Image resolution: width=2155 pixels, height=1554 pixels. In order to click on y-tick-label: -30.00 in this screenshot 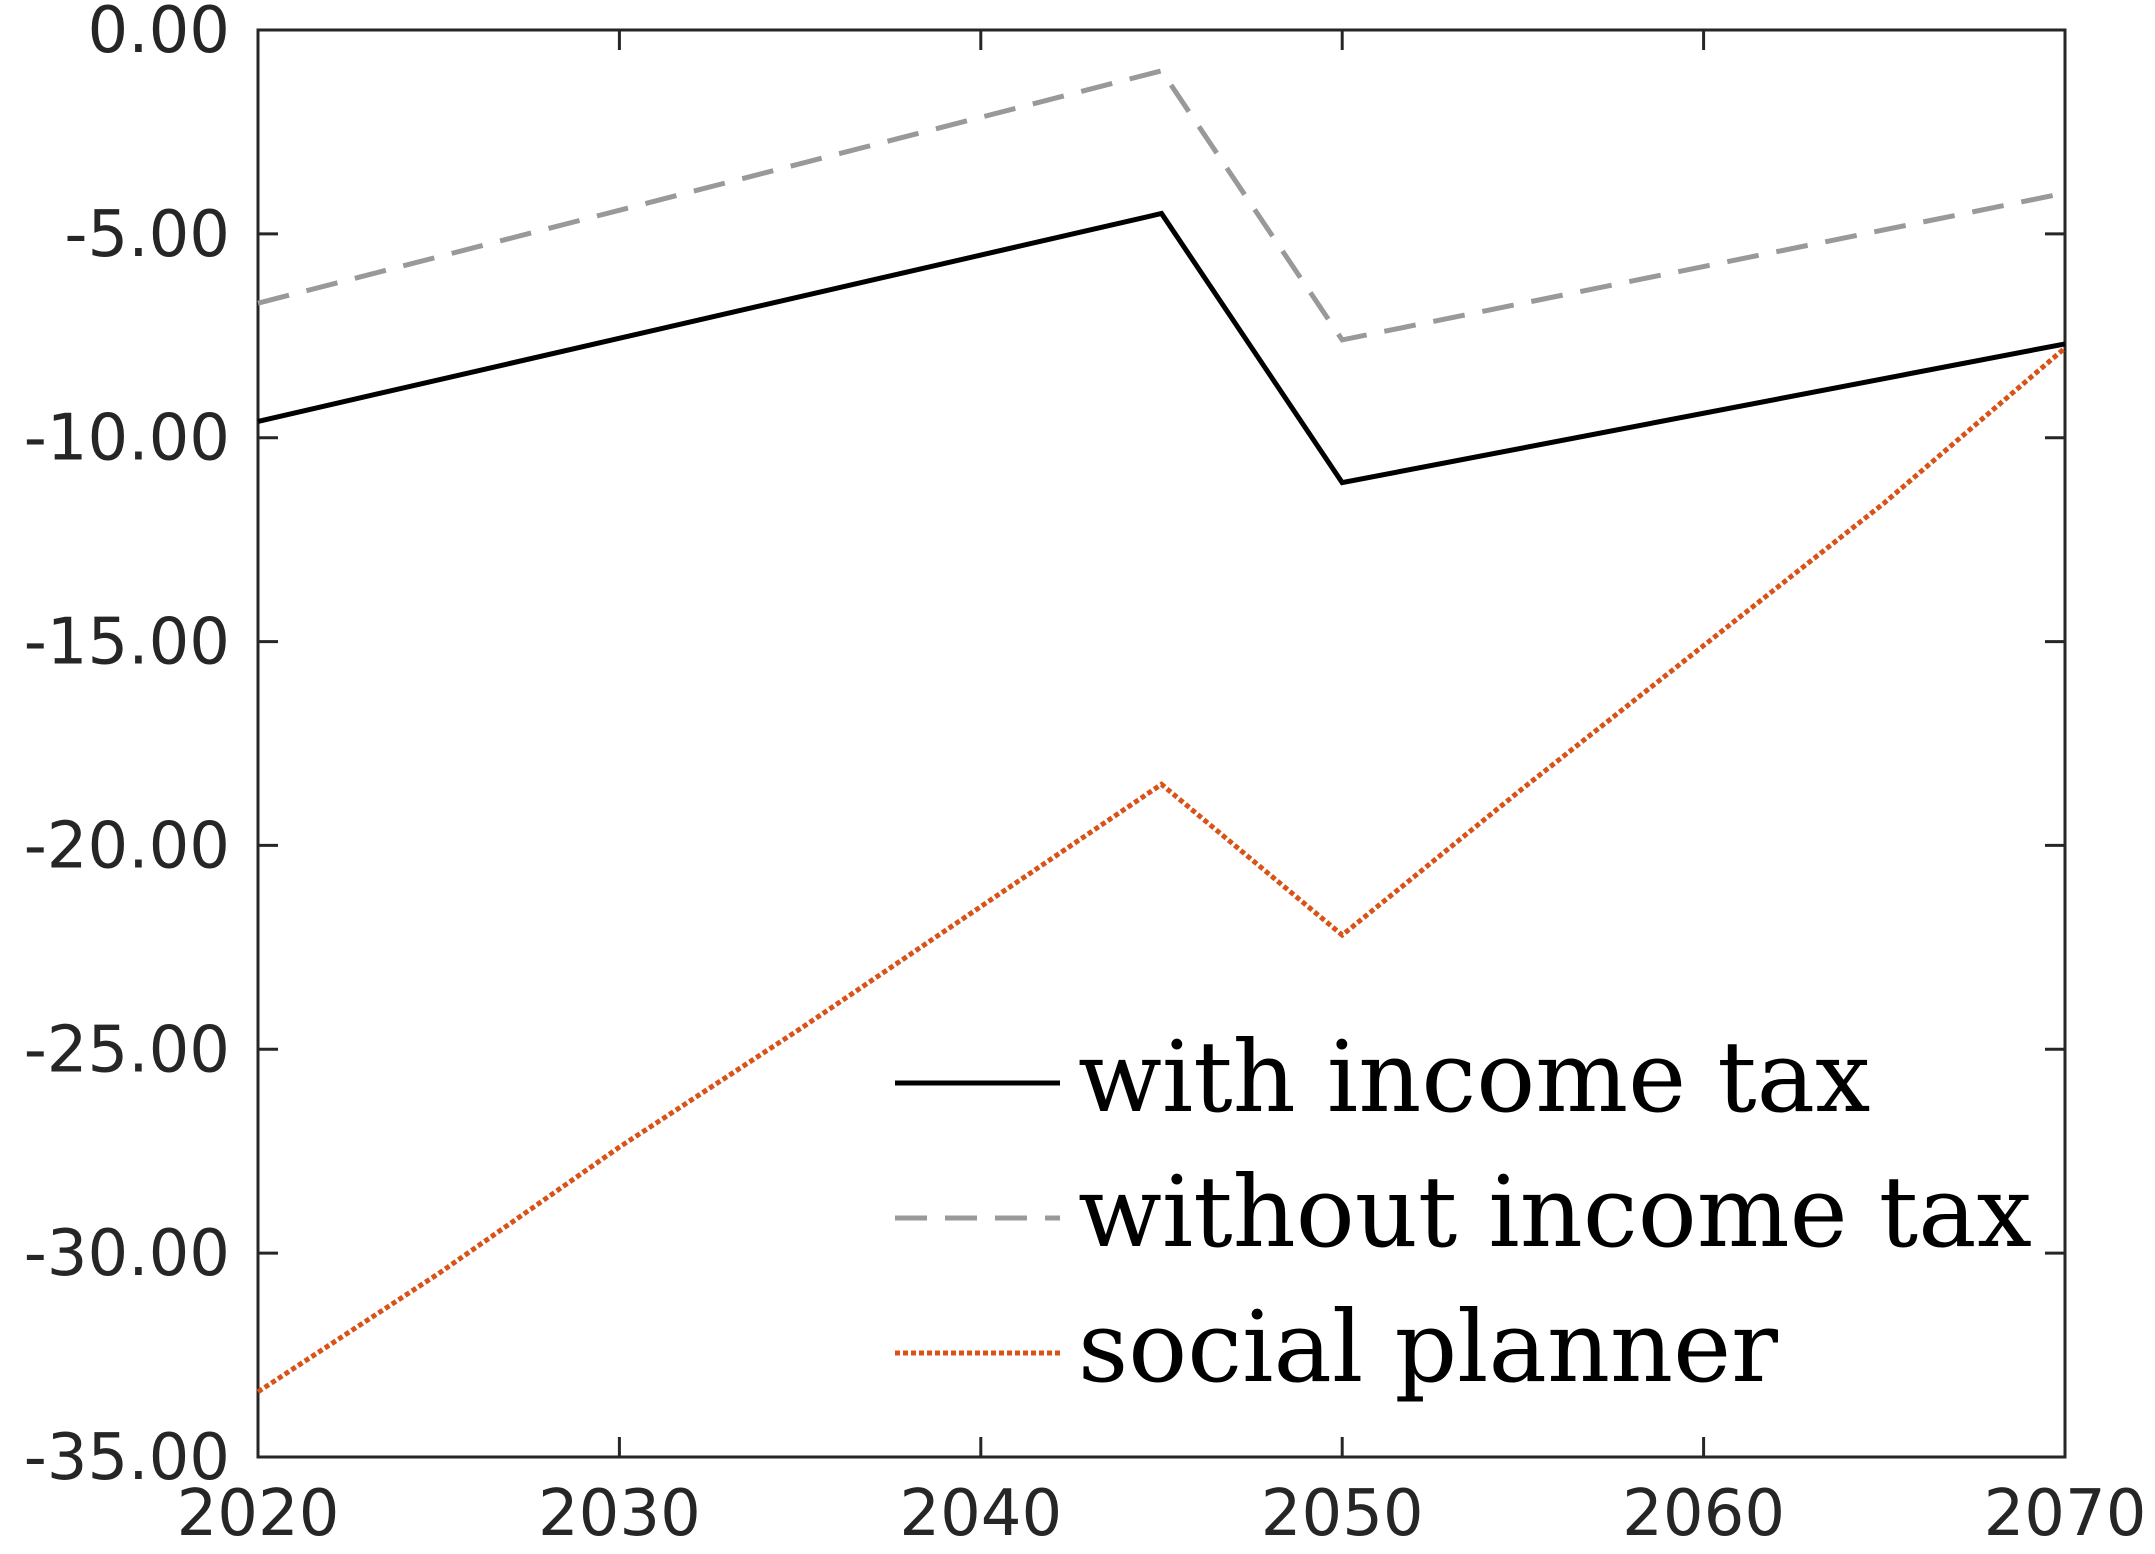, I will do `click(127, 1254)`.